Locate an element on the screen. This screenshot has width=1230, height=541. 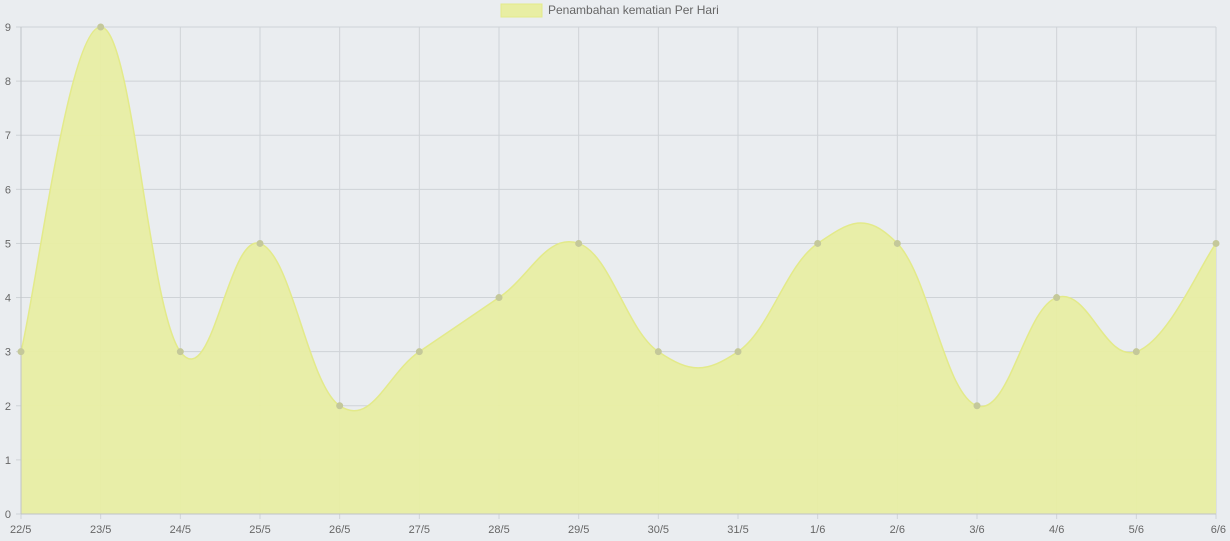
x-tick-label: 24/5 is located at coordinates (180, 530).